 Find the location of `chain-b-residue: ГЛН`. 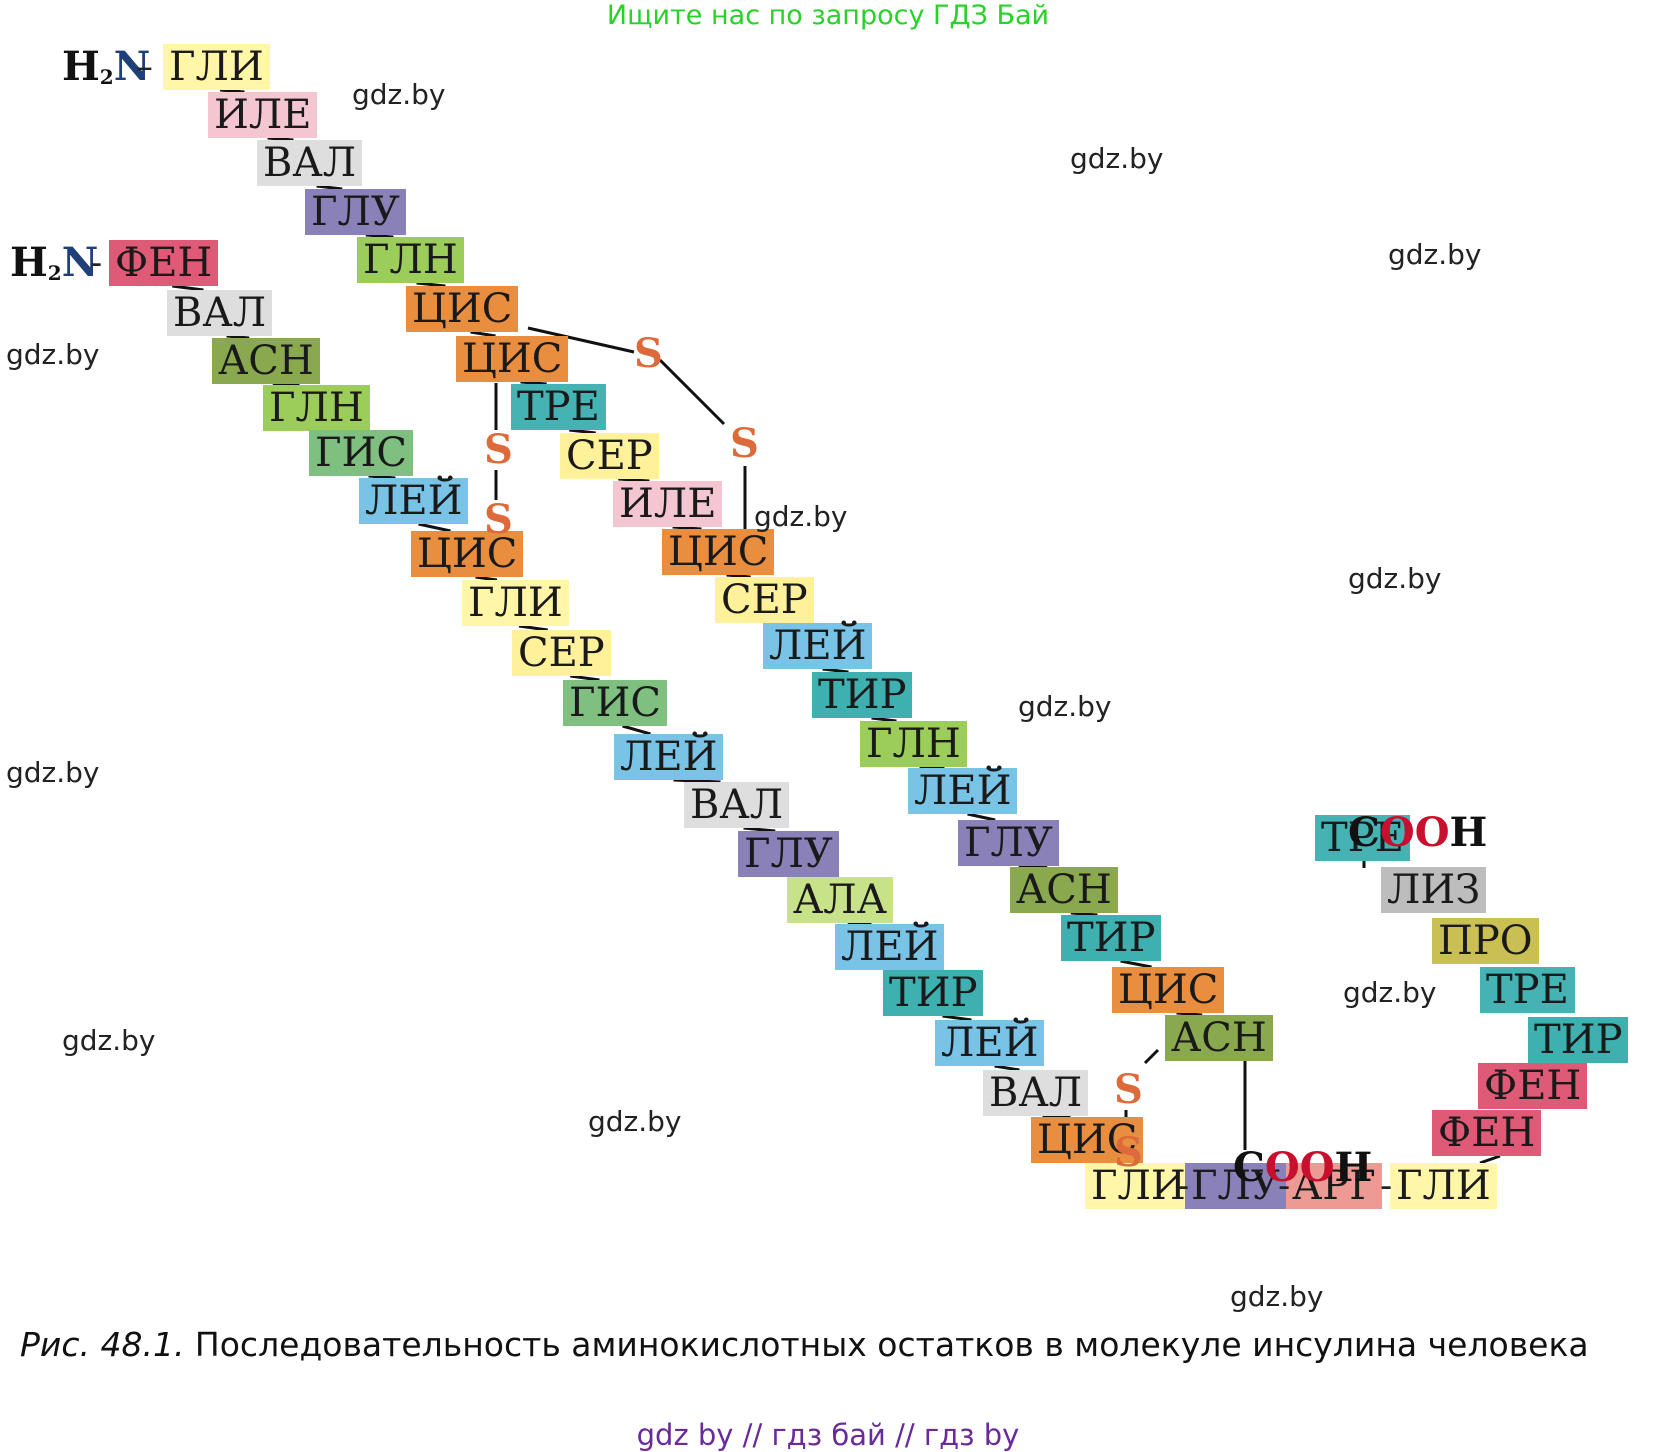

chain-b-residue: ГЛН is located at coordinates (316, 408).